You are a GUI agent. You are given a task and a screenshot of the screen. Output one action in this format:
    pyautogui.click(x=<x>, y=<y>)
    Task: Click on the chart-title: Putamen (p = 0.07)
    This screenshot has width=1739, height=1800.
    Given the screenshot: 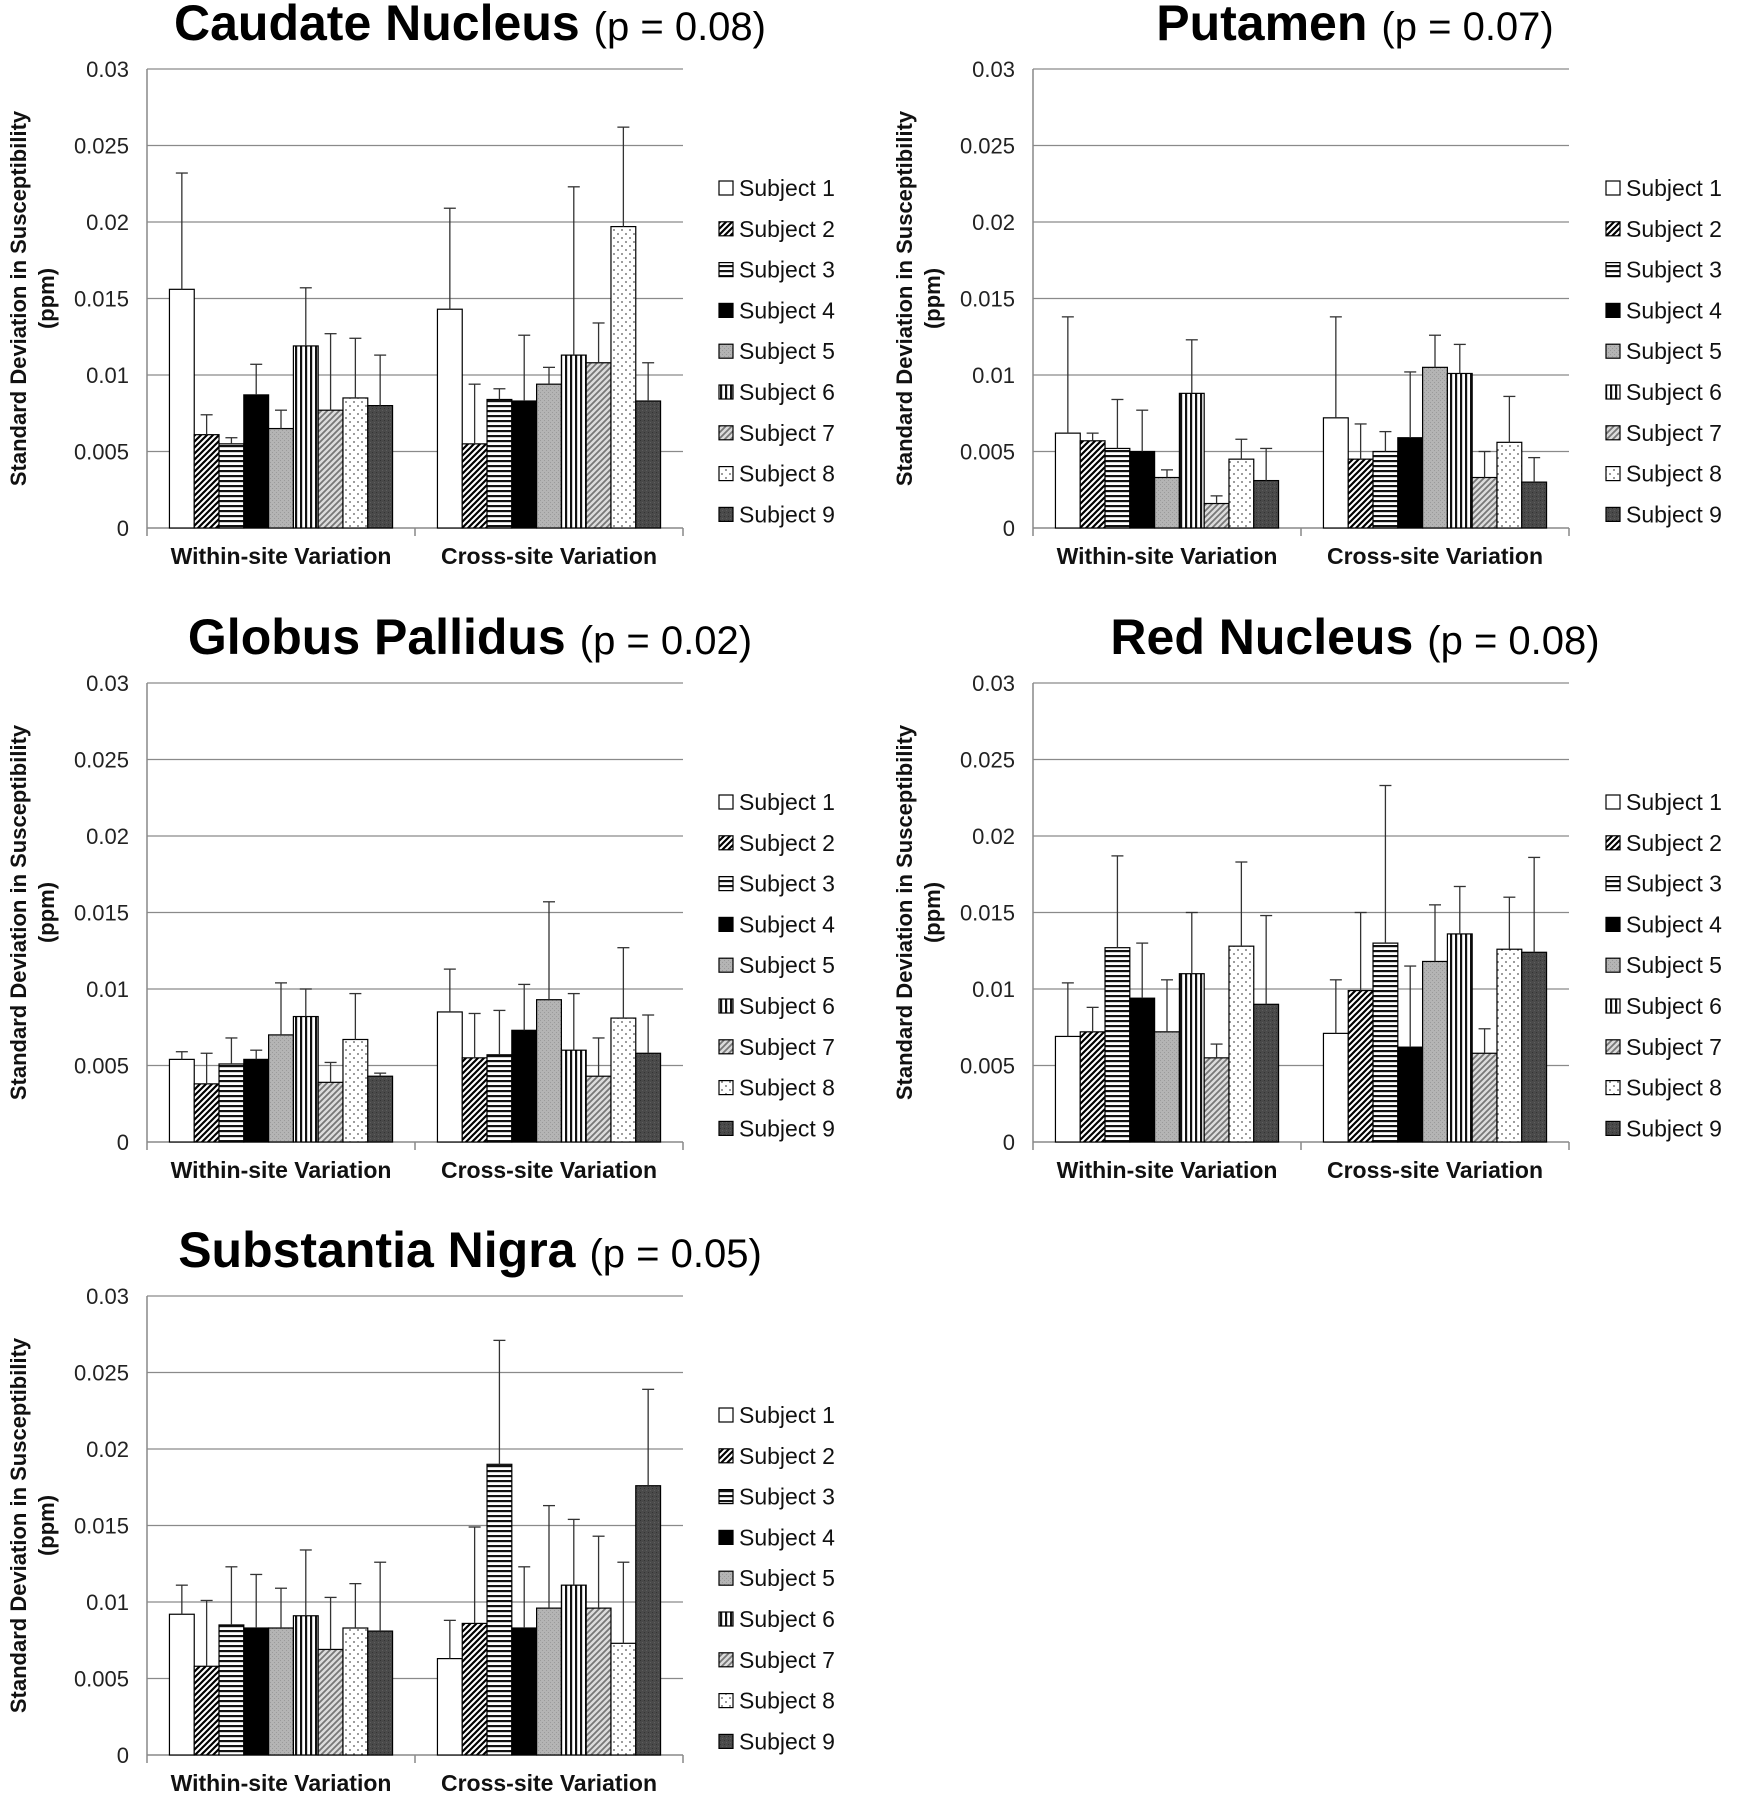 What is the action you would take?
    pyautogui.click(x=1355, y=25)
    